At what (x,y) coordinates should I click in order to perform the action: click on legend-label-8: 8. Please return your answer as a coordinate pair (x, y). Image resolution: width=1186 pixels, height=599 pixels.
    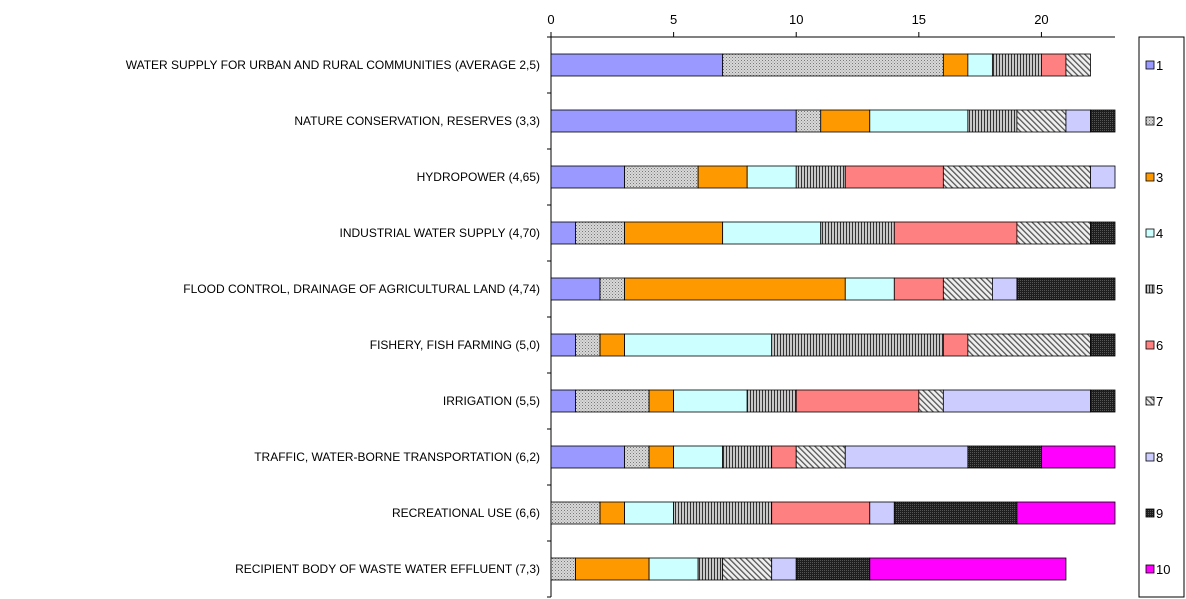
    Looking at the image, I should click on (1159, 457).